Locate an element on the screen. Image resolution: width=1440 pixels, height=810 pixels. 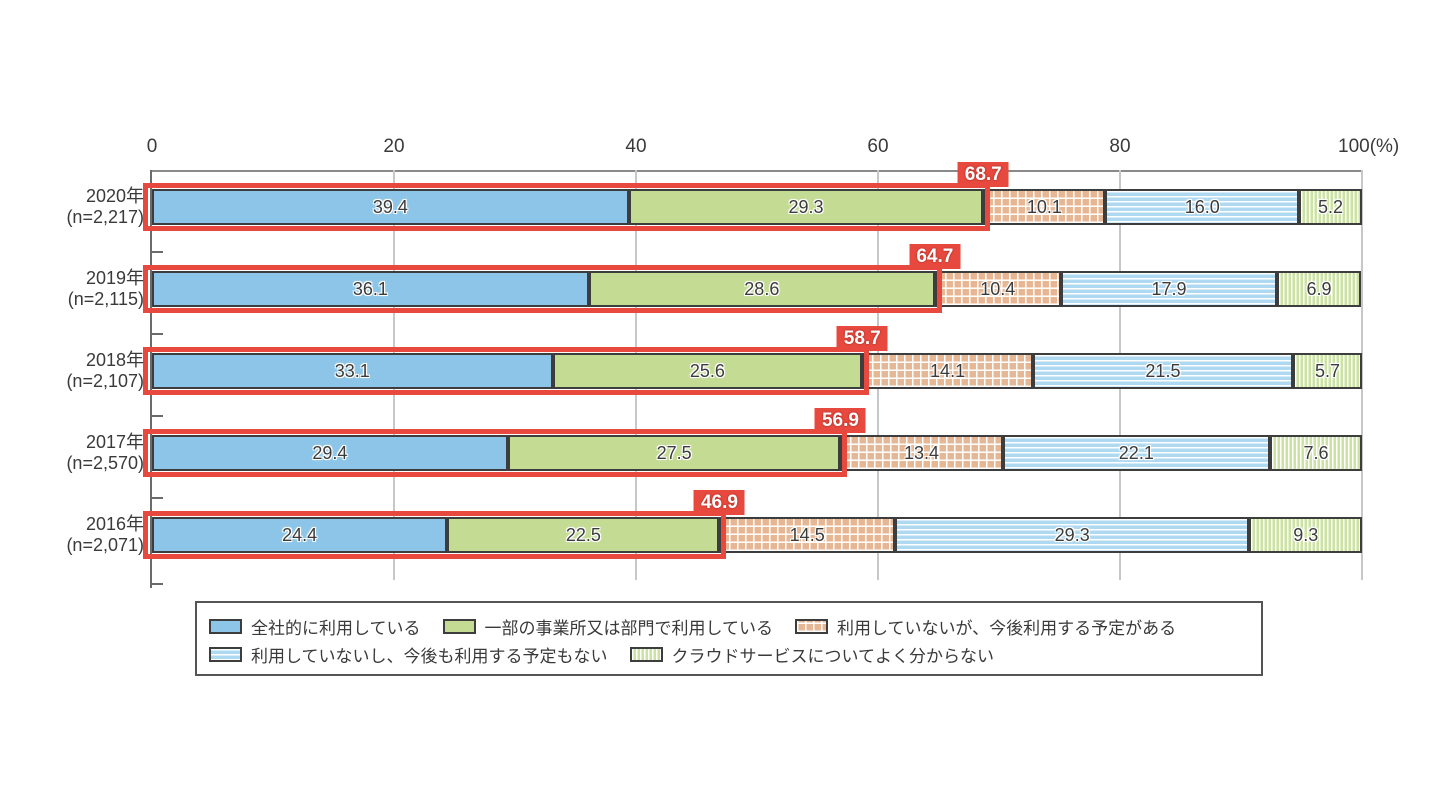
bar-segment-solid-green: 22.5 is located at coordinates (583, 535).